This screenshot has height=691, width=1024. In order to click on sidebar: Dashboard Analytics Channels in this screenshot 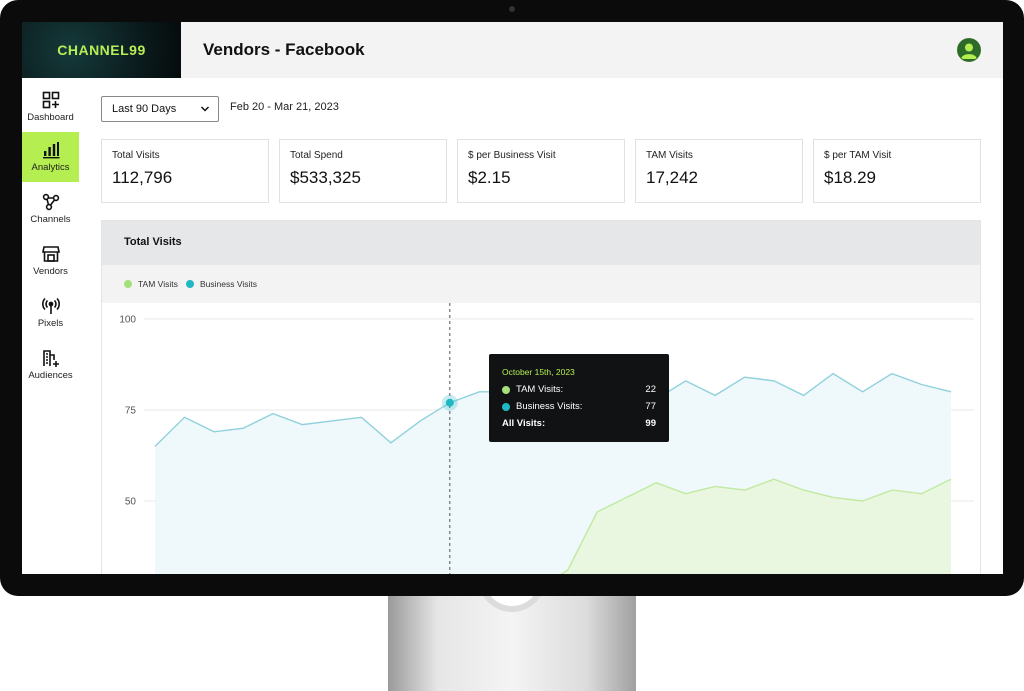, I will do `click(51, 326)`.